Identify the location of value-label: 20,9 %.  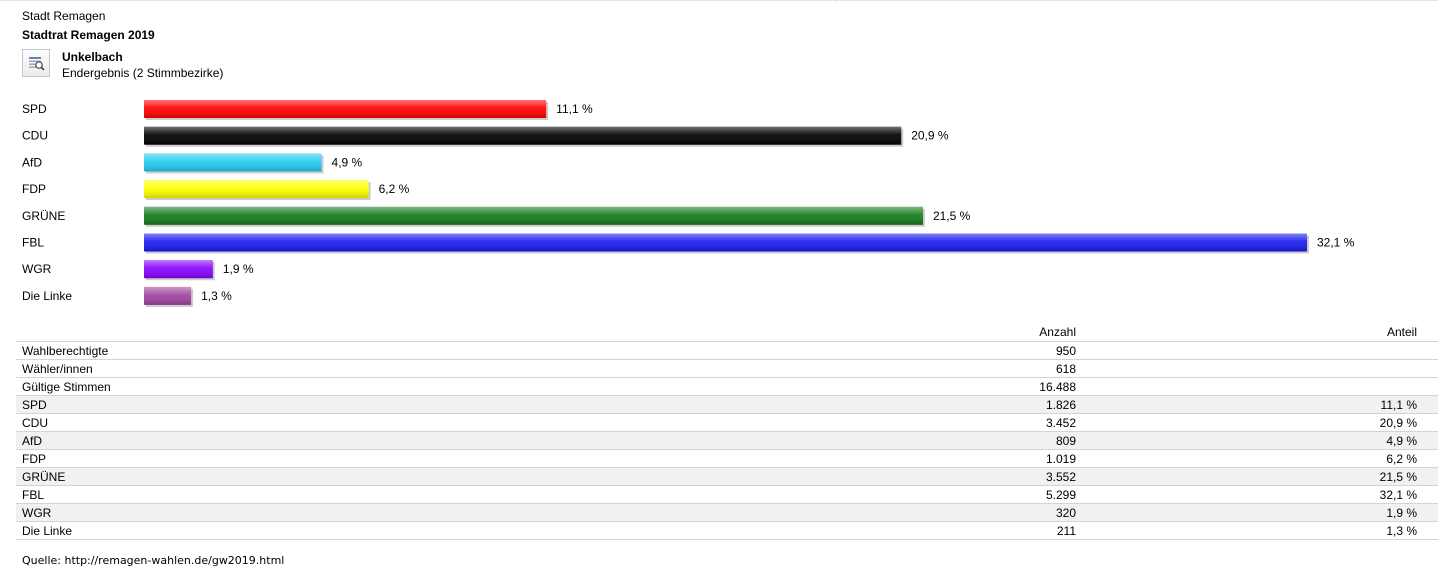
(930, 136).